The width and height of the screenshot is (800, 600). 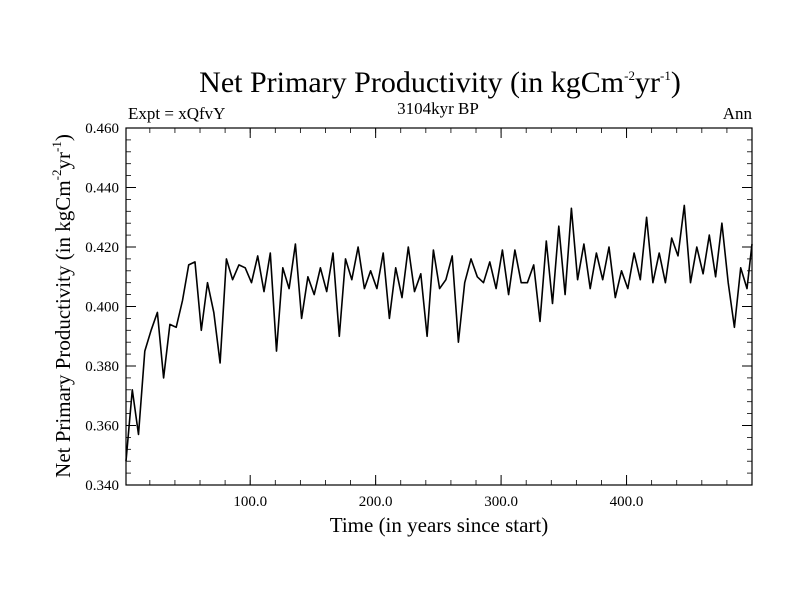 I want to click on y-tick-labels: 0.340 0.360 0.380 0.400 0.420 0.440 0.460, so click(x=102, y=307).